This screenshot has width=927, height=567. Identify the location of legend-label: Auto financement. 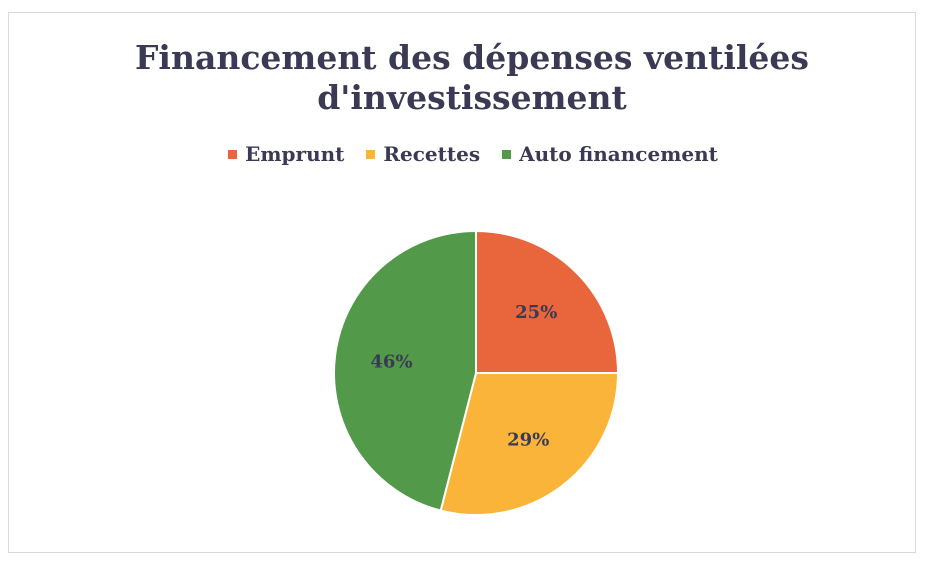
(618, 154).